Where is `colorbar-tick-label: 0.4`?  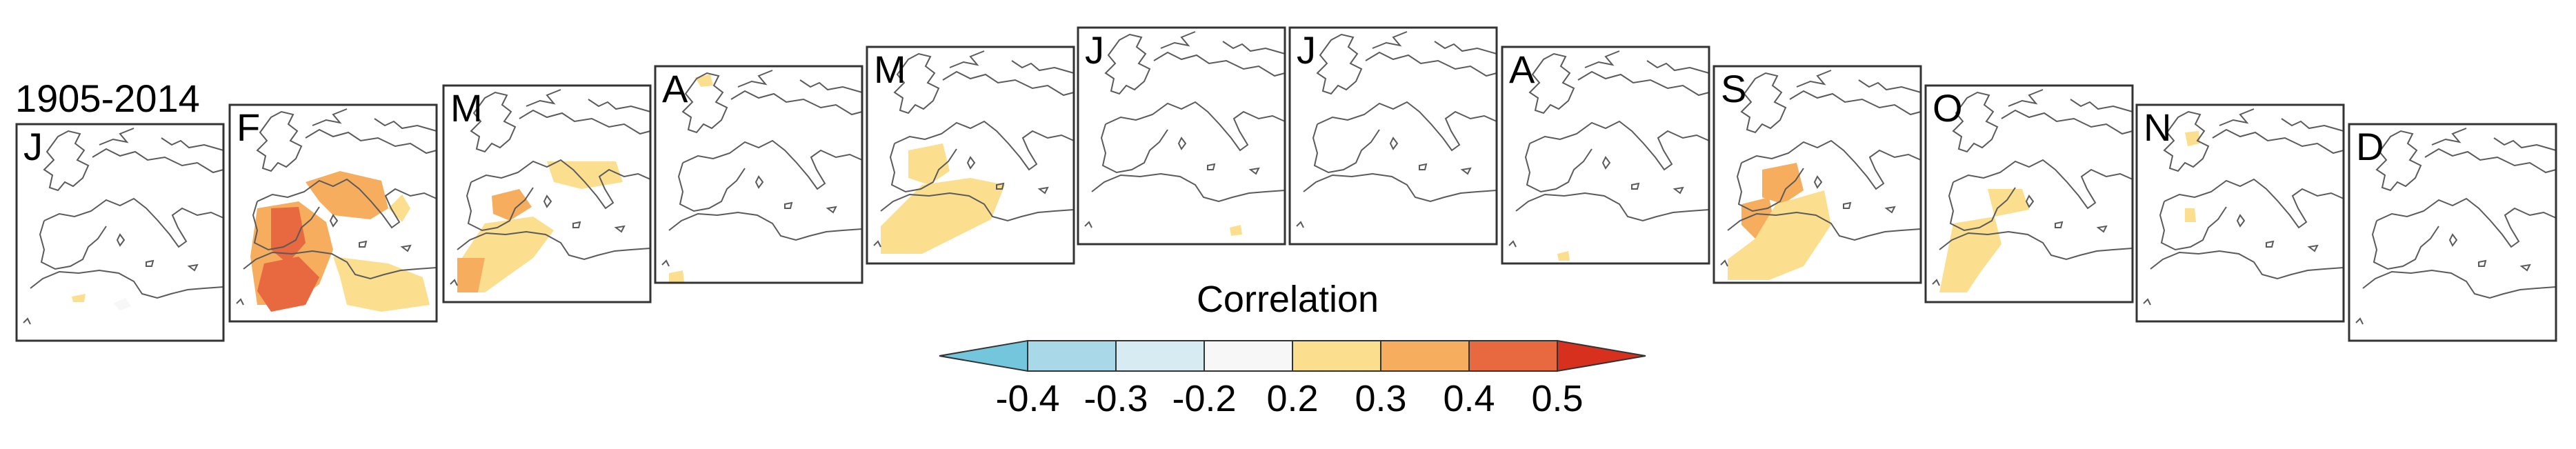
colorbar-tick-label: 0.4 is located at coordinates (1469, 398).